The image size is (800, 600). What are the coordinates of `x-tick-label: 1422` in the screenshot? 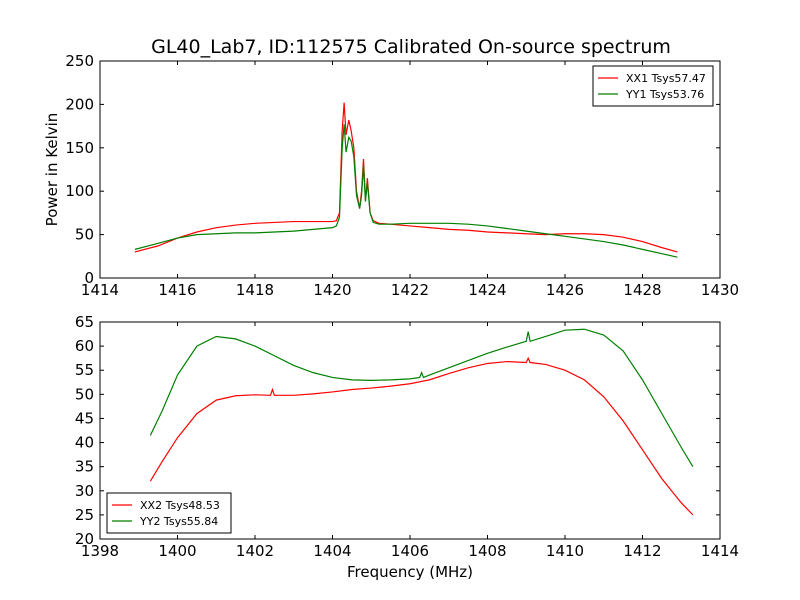 It's located at (410, 290).